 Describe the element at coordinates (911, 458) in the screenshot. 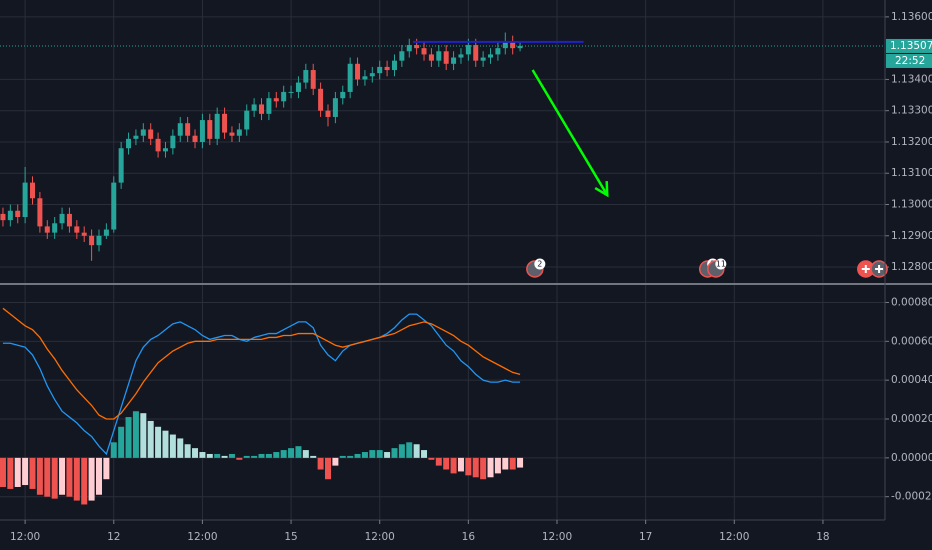

I see `y-tick-label: 0.00000` at that location.